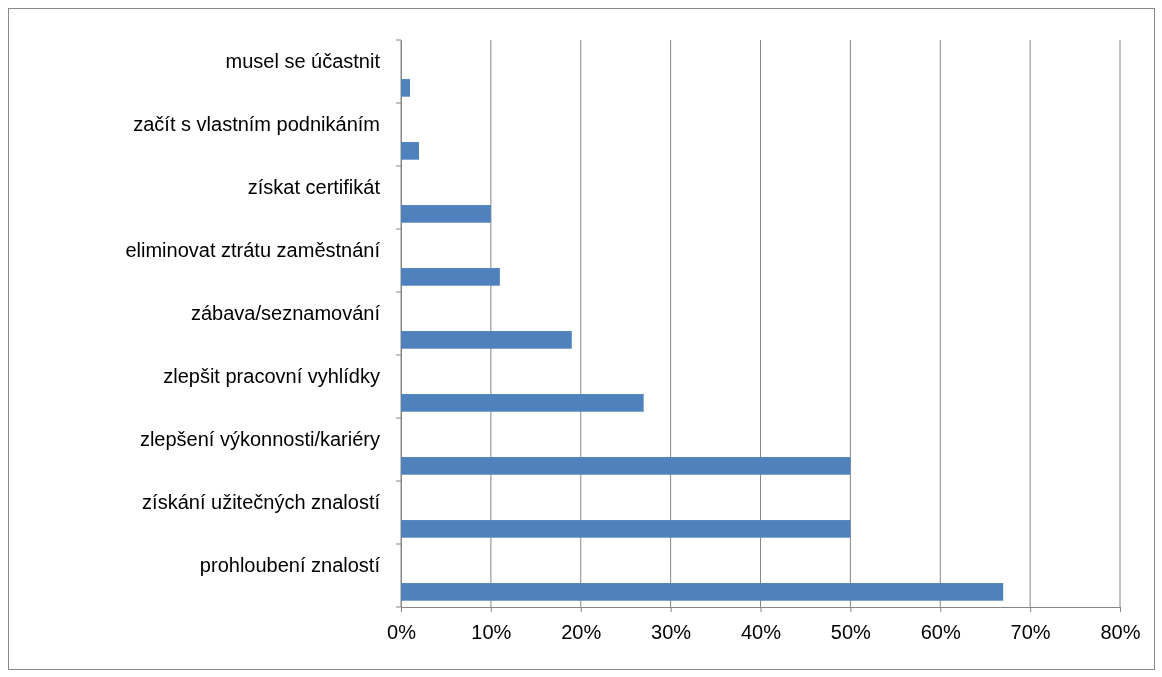  I want to click on x-tick-label: 70%, so click(1030, 632).